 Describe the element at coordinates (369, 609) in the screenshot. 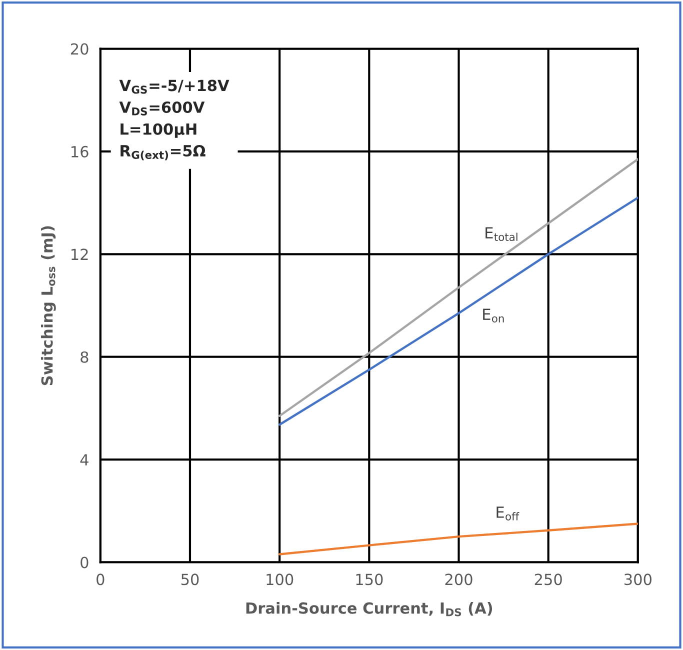

I see `x-axis-title: Drain-Source Current, I$_{DS}$ (A)` at that location.